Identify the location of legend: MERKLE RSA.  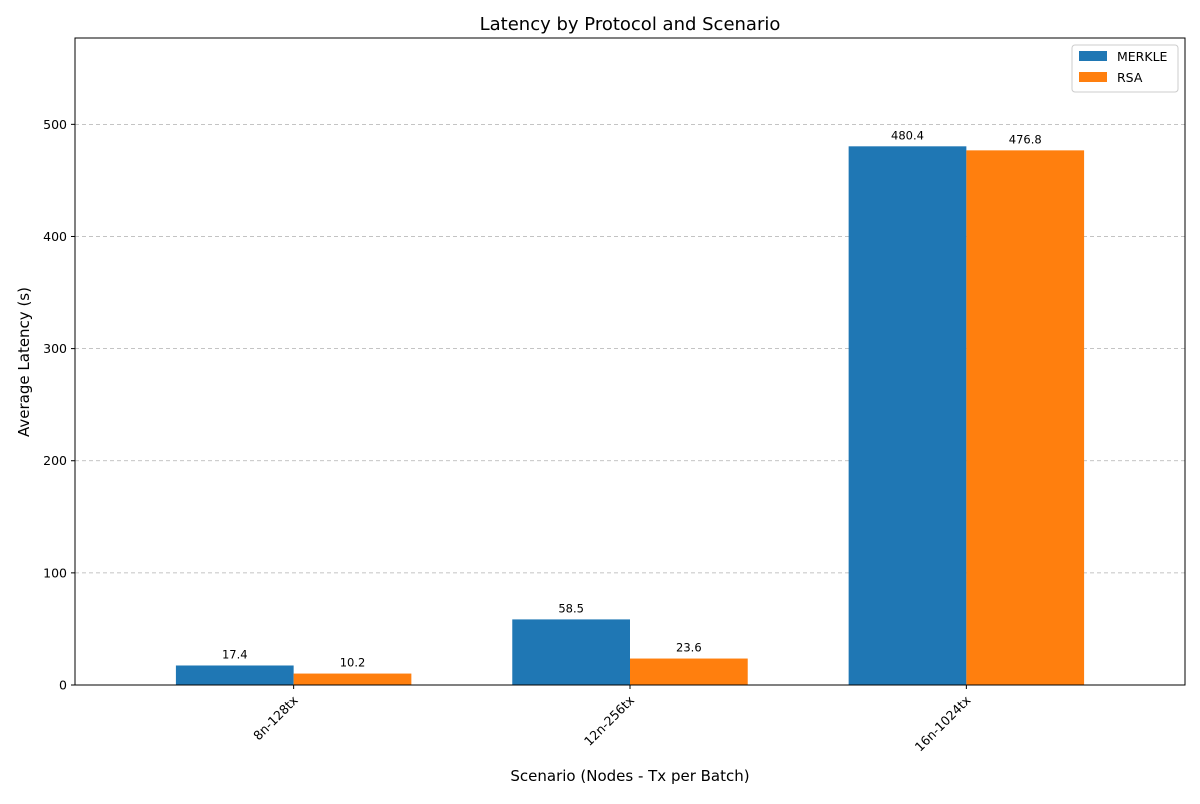
(1125, 68).